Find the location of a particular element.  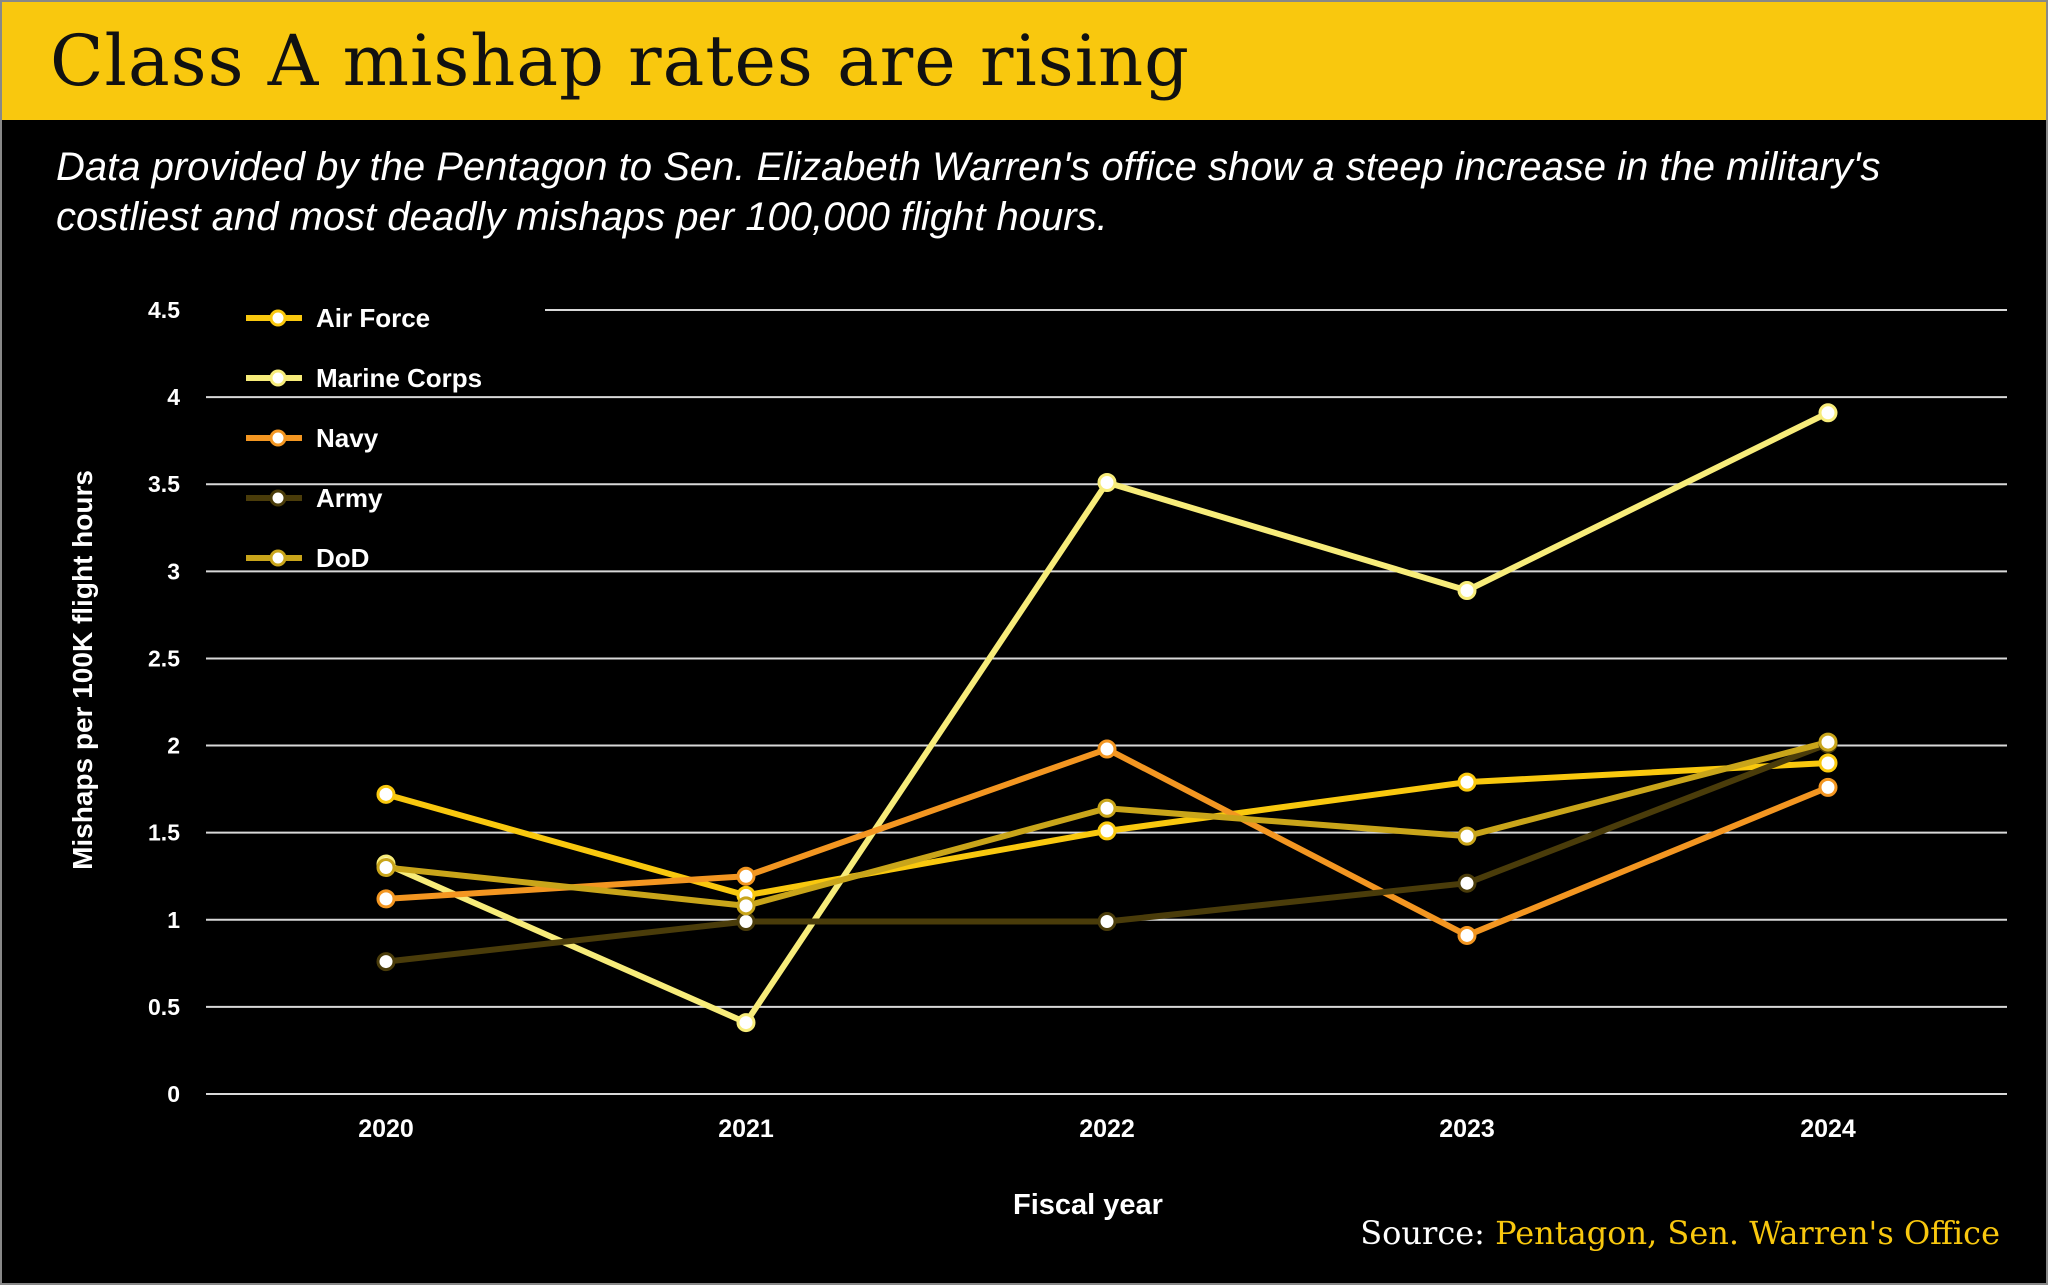

y-tick-label: 2.5 is located at coordinates (164, 658).